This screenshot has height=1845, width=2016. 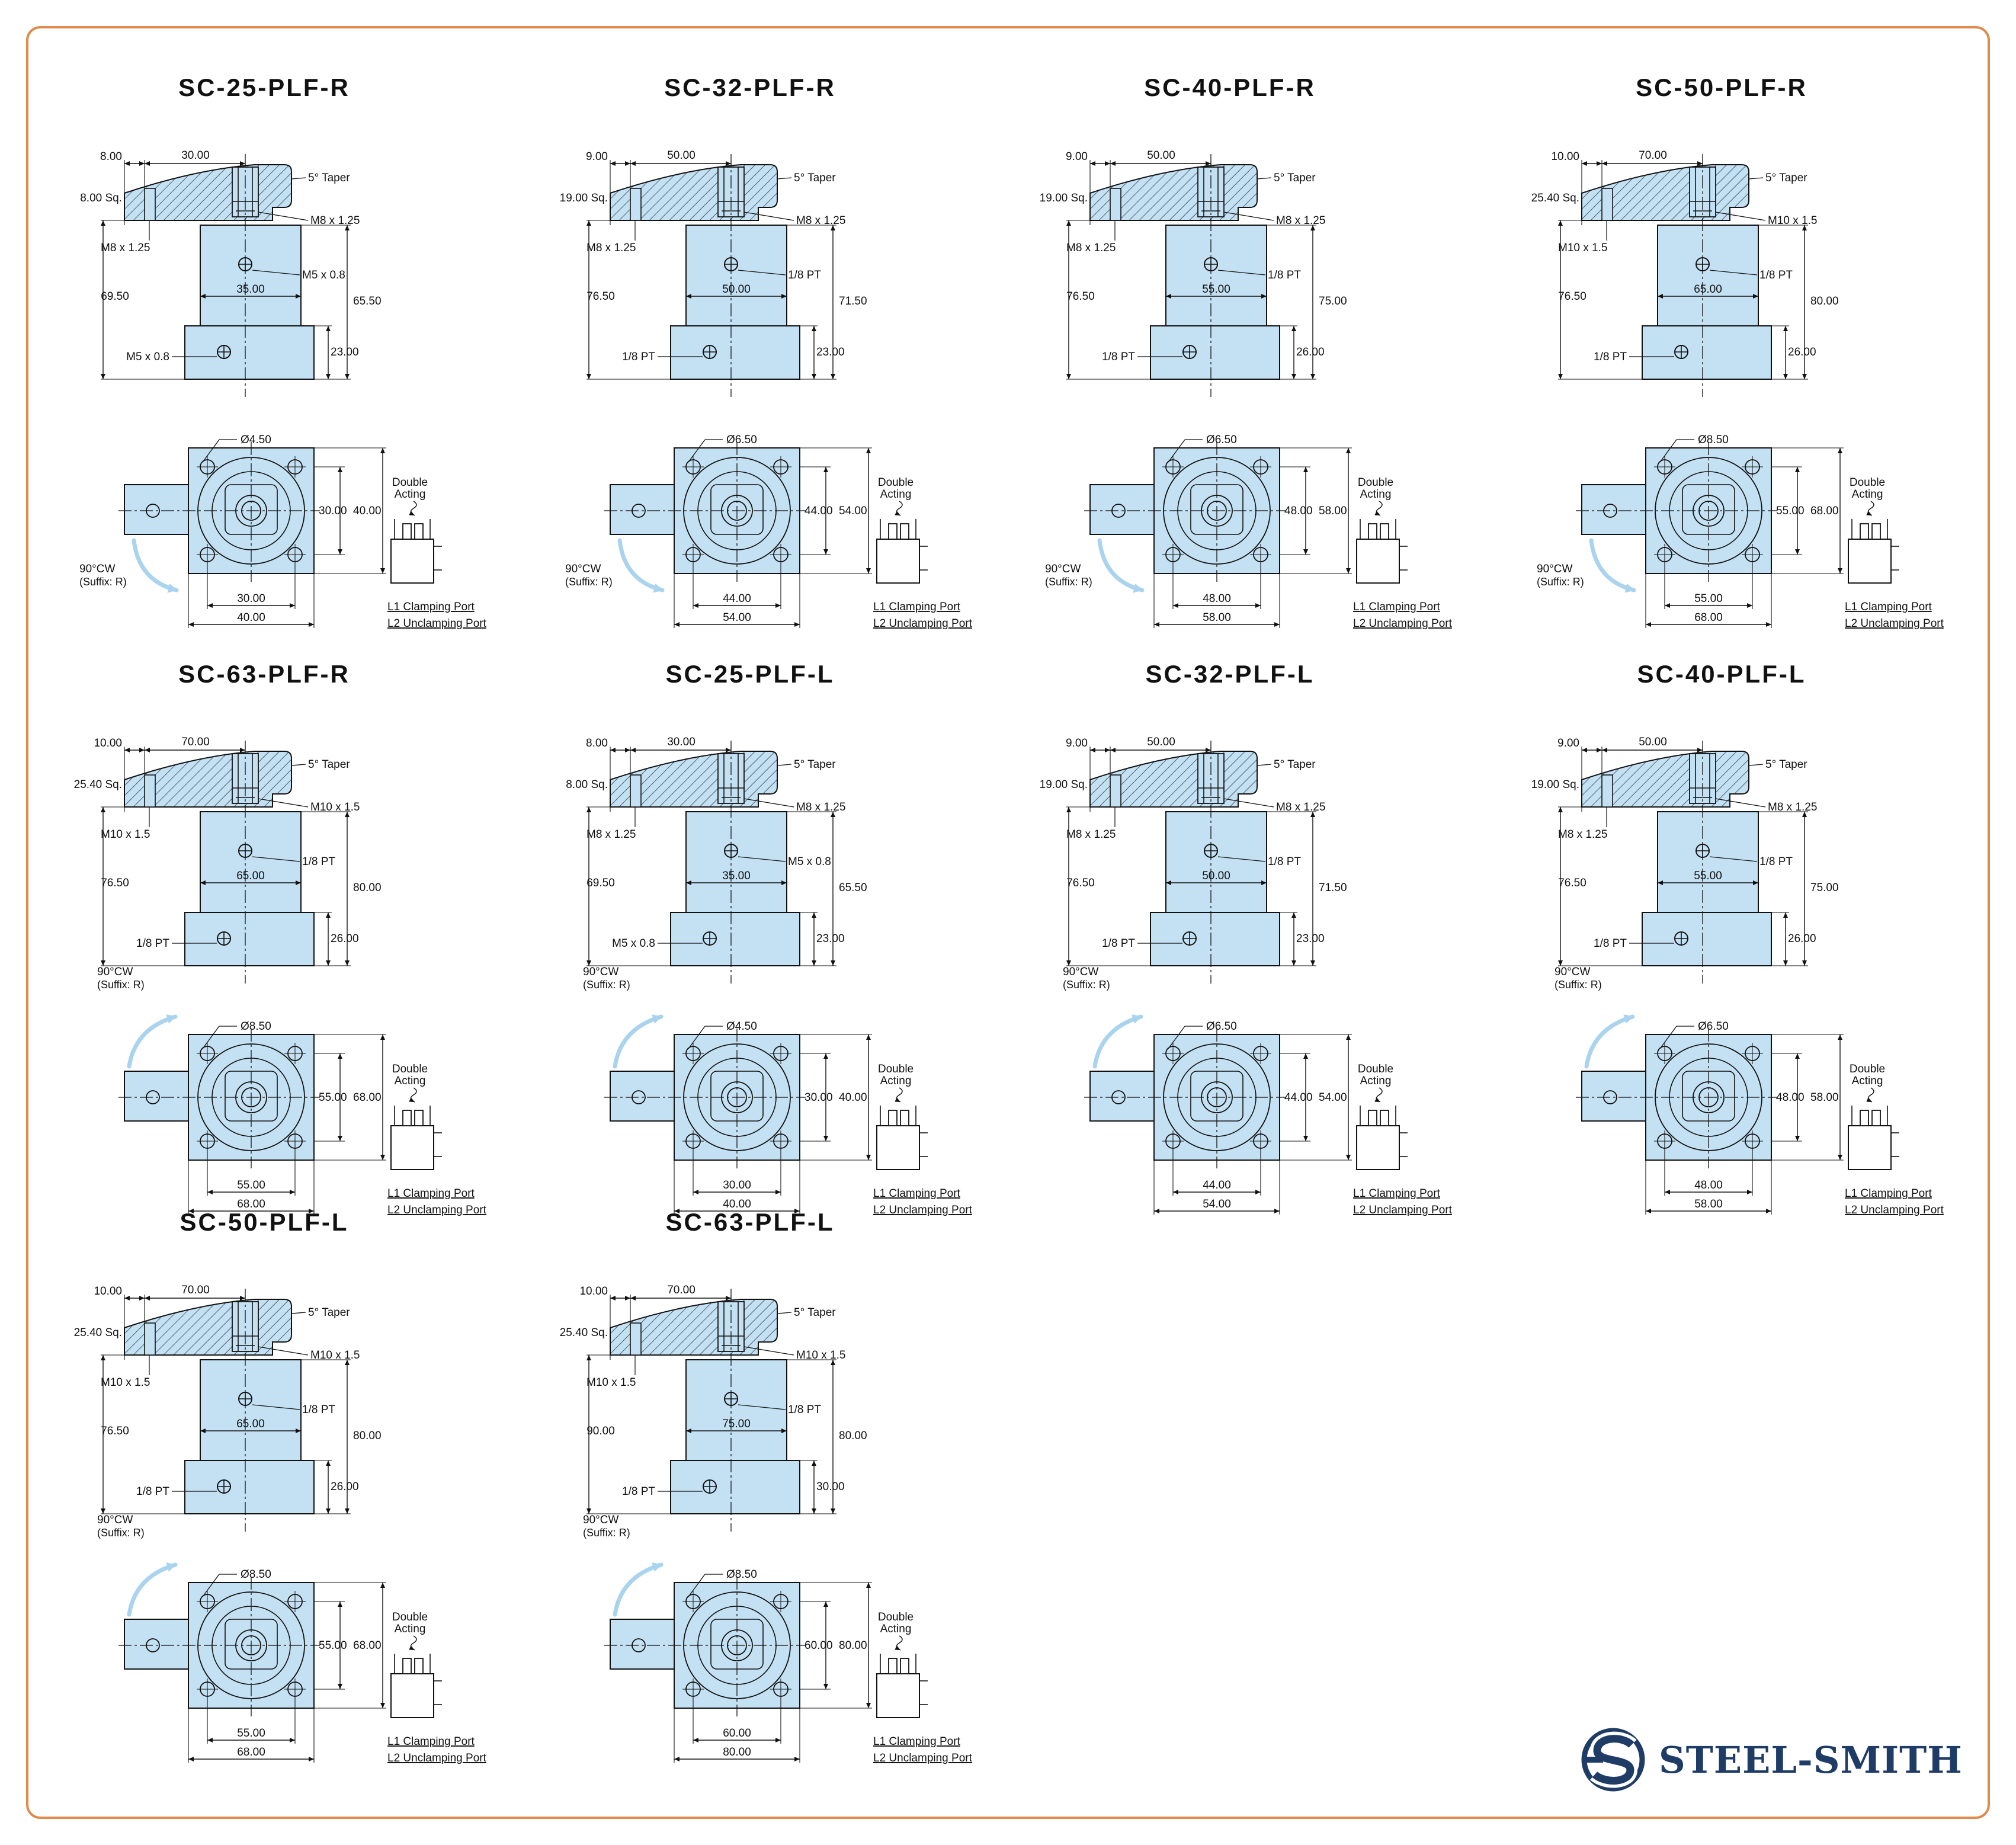 What do you see at coordinates (1091, 248) in the screenshot?
I see `tip-thread-label: M8 x 1.25` at bounding box center [1091, 248].